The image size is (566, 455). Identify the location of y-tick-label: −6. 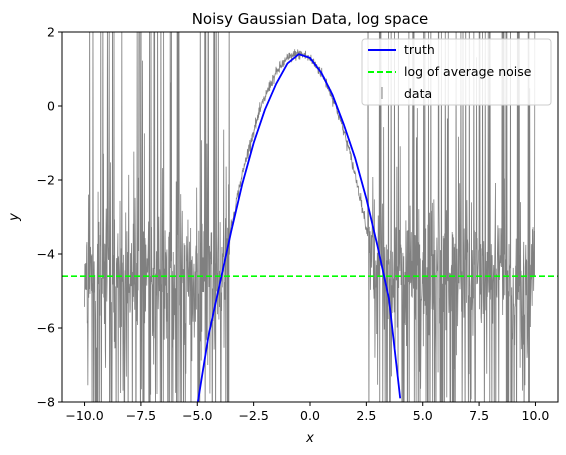
(46, 328).